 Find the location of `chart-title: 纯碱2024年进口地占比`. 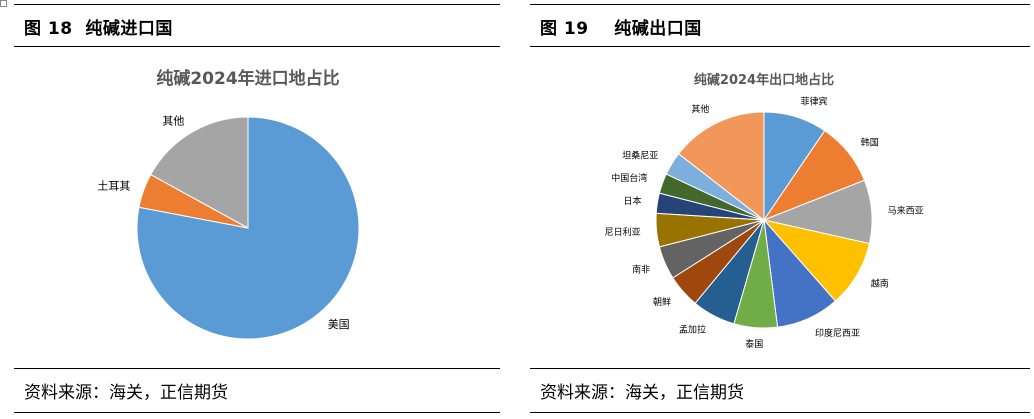

chart-title: 纯碱2024年进口地占比 is located at coordinates (247, 78).